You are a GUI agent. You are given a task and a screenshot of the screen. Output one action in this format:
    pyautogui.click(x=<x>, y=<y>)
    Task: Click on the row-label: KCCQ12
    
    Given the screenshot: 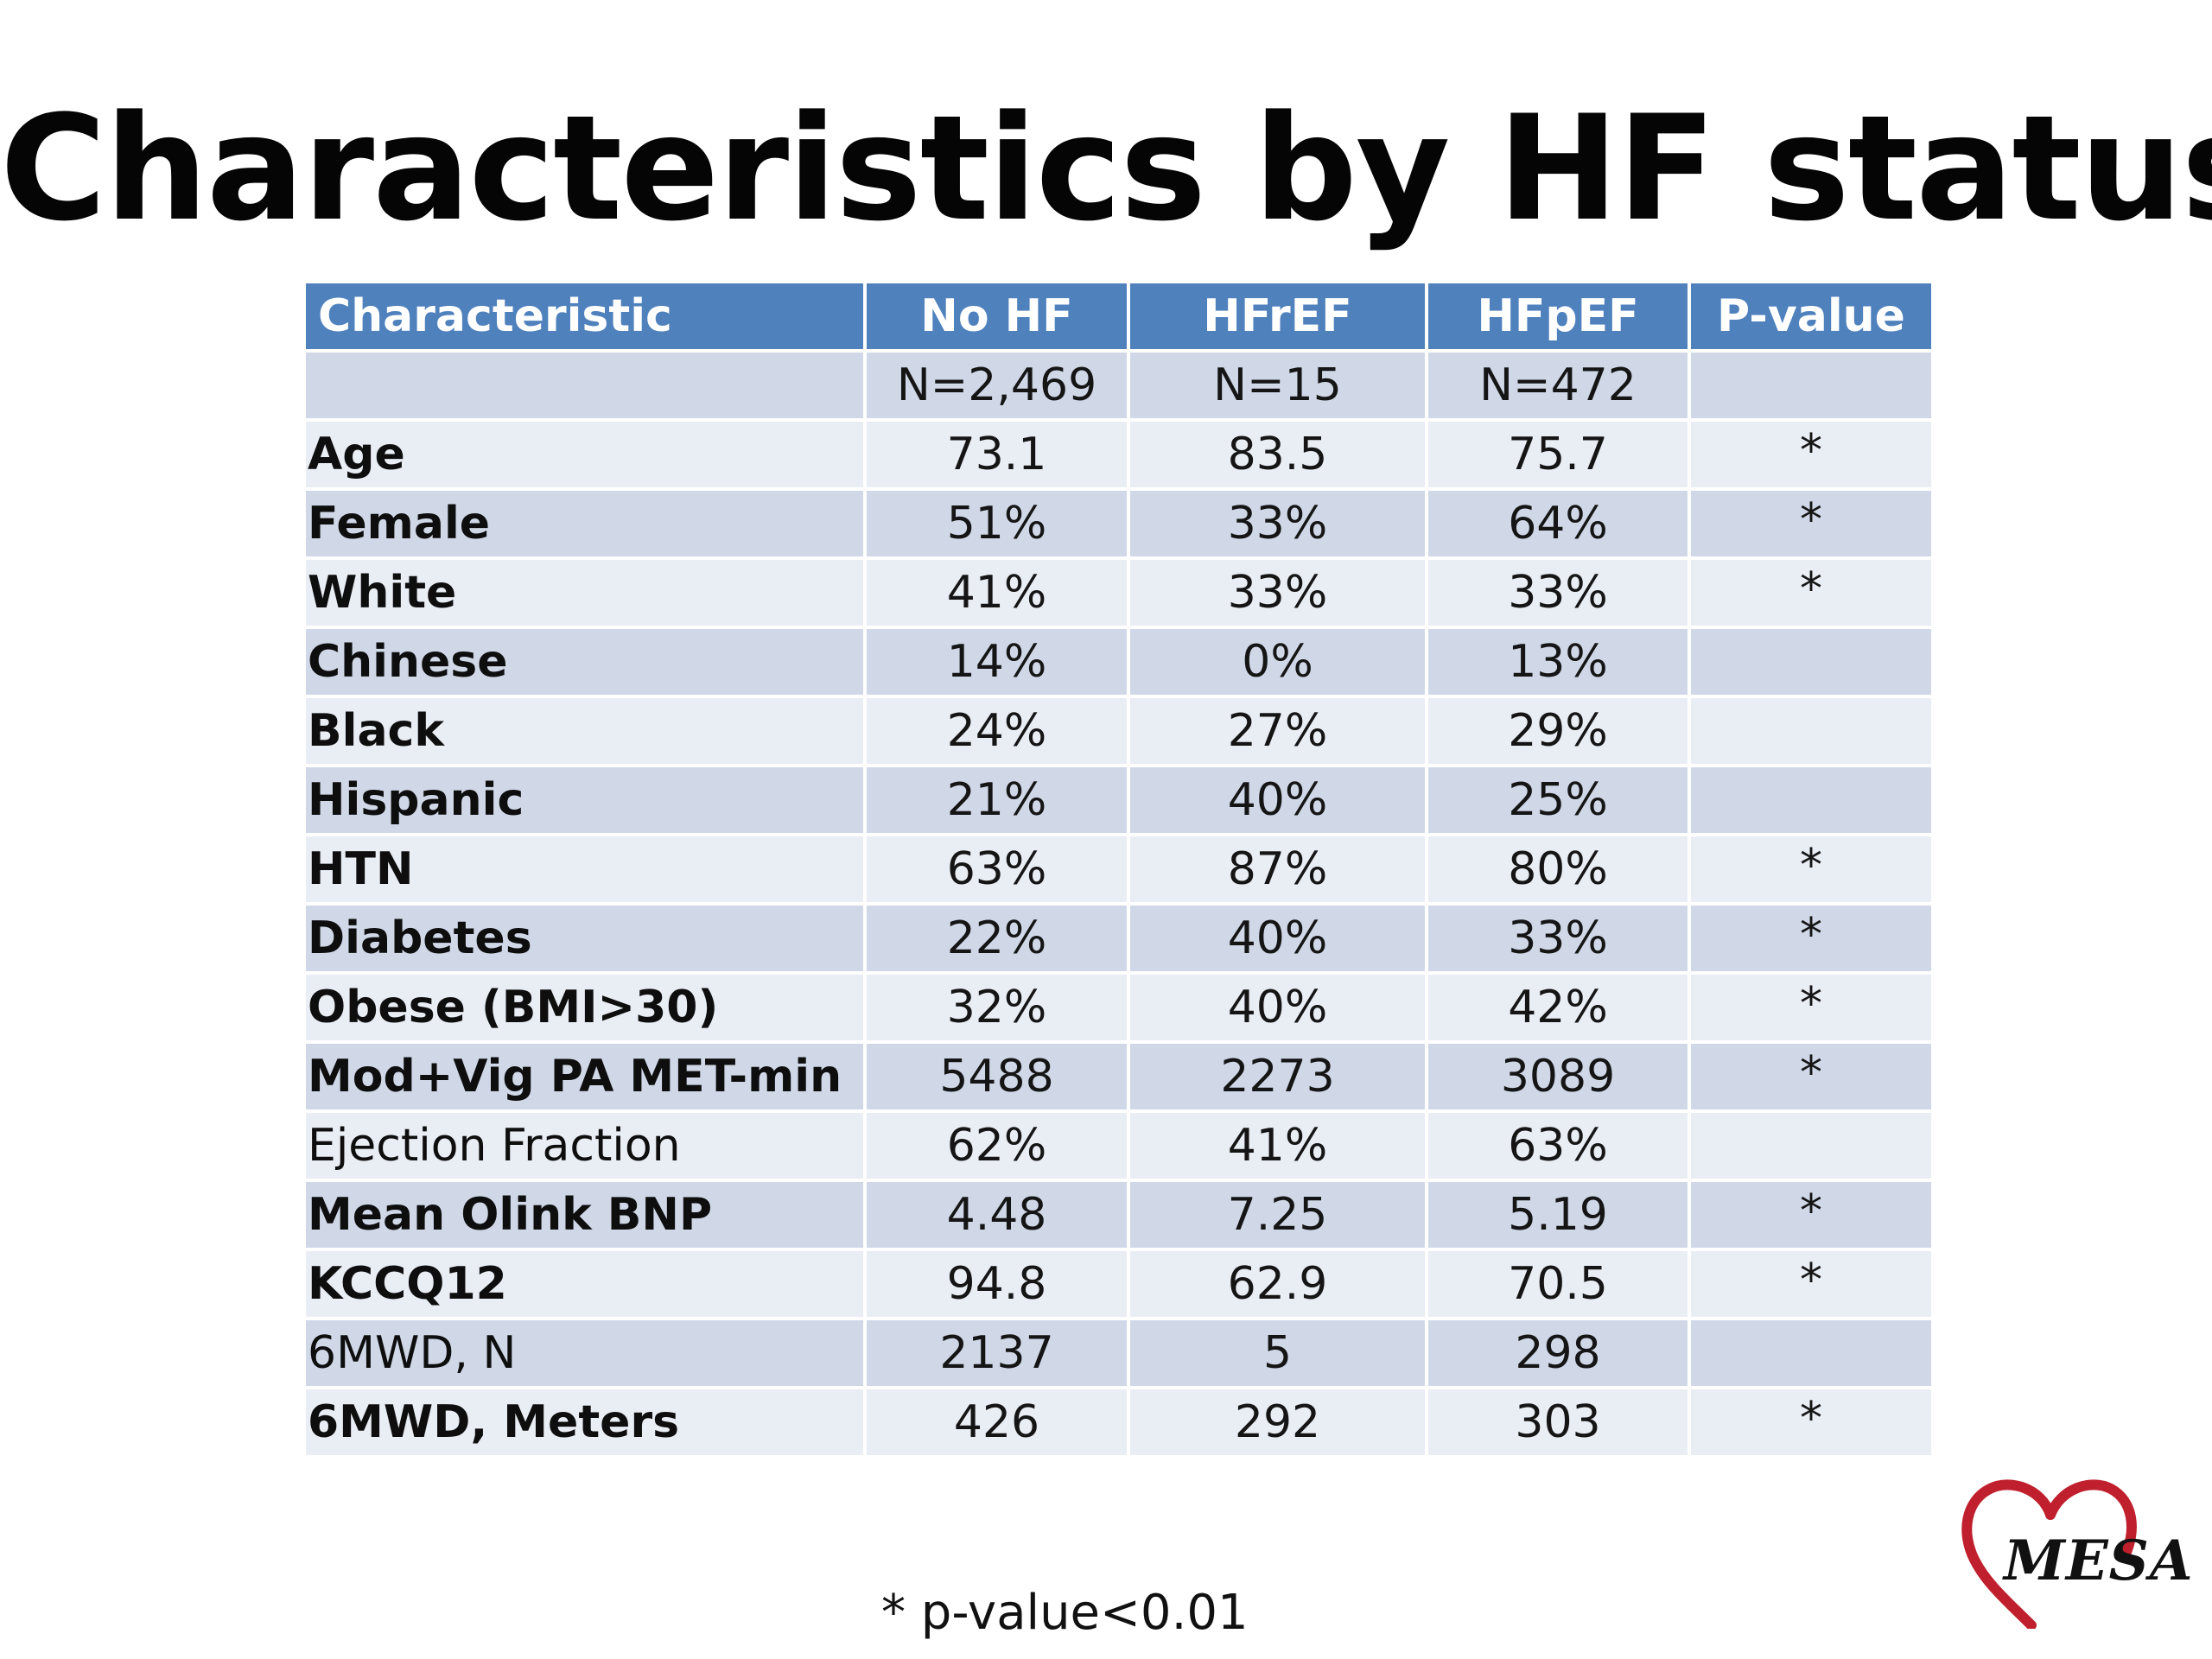 What is the action you would take?
    pyautogui.click(x=584, y=1284)
    